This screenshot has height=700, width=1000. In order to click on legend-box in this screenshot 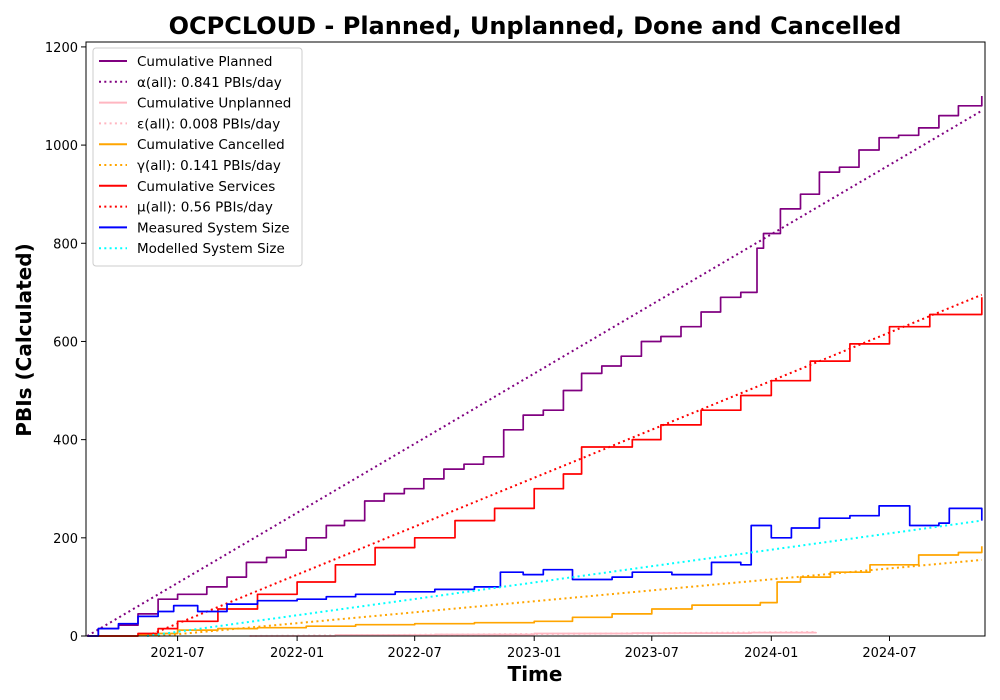, I will do `click(197, 157)`.